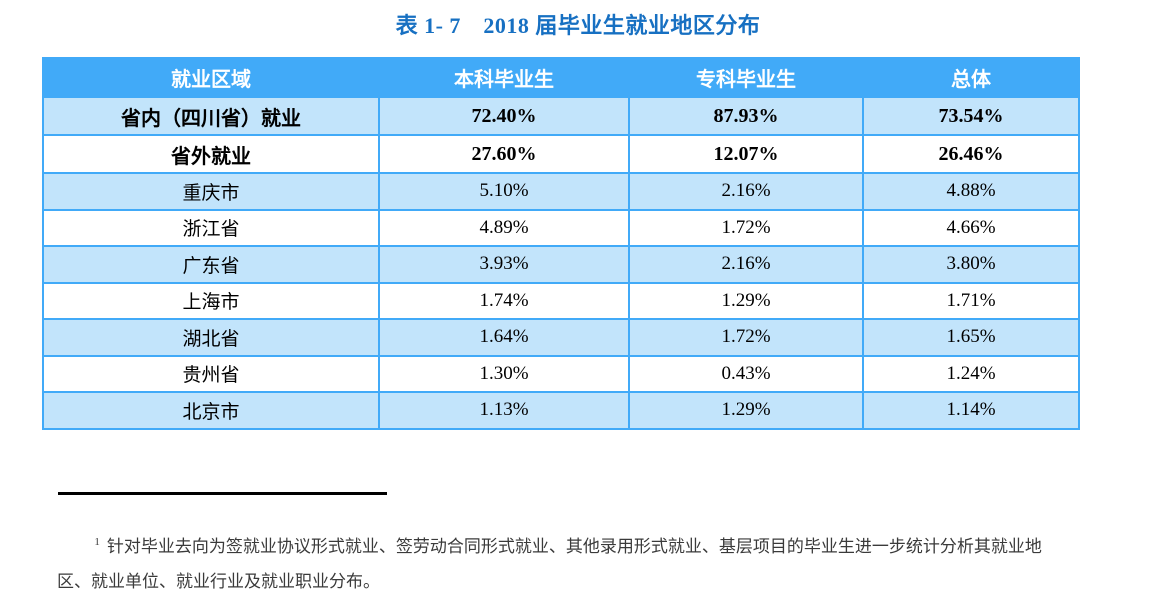  Describe the element at coordinates (971, 410) in the screenshot. I see `total-cell: 1.14%` at that location.